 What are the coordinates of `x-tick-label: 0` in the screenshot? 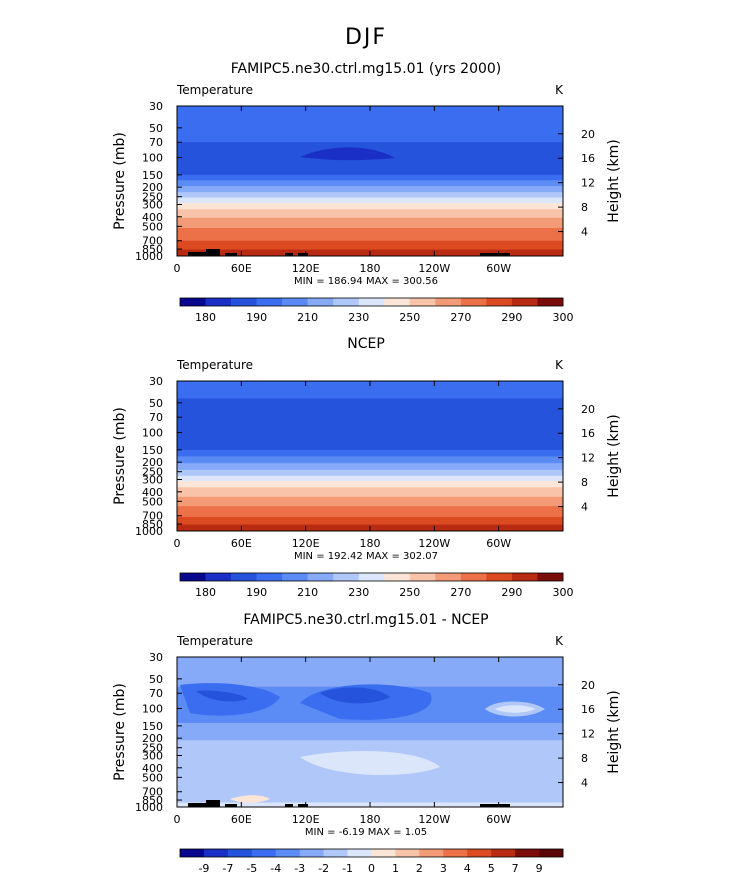 It's located at (177, 543).